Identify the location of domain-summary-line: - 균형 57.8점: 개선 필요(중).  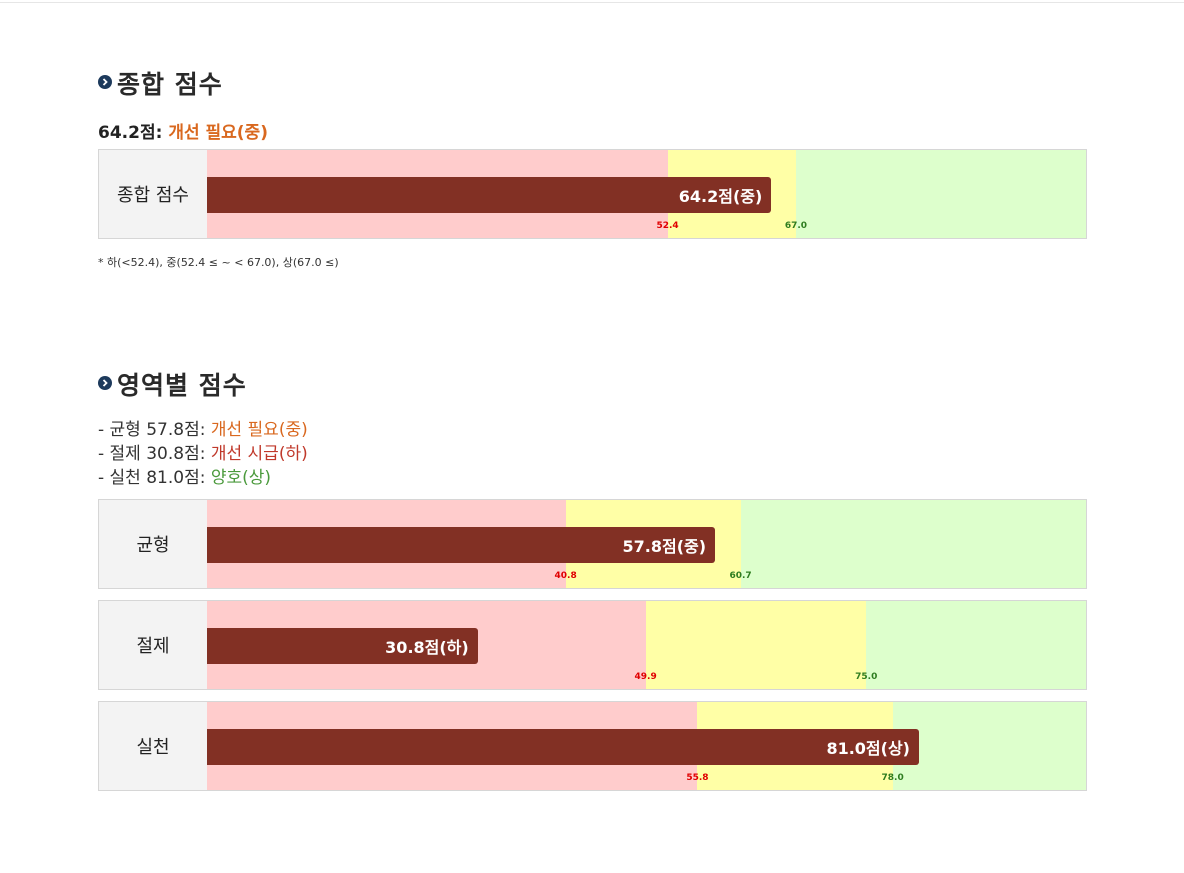
(203, 430).